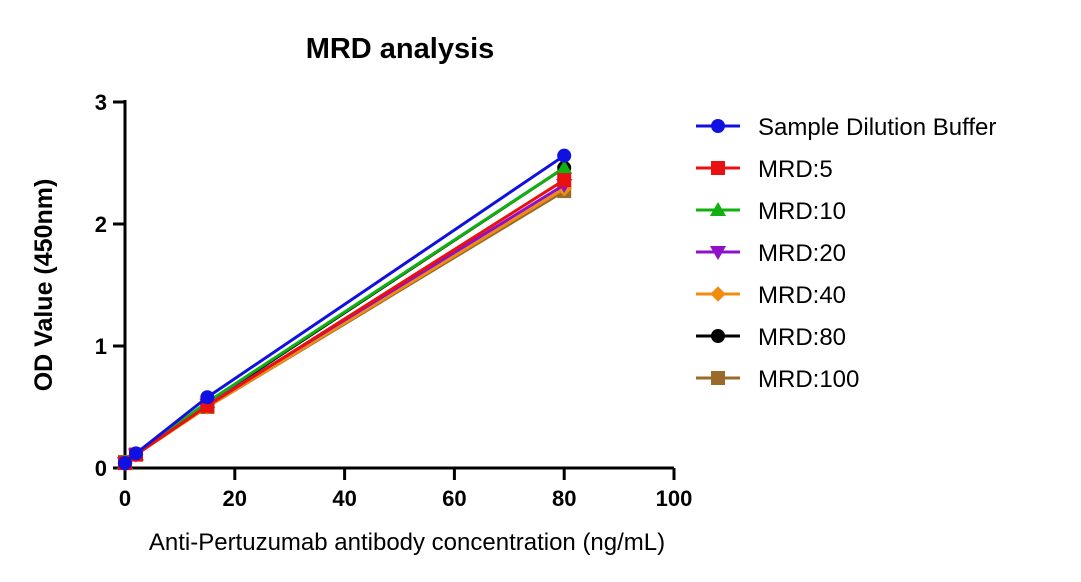 This screenshot has height=582, width=1081. I want to click on x-tick-label: 0, so click(125, 498).